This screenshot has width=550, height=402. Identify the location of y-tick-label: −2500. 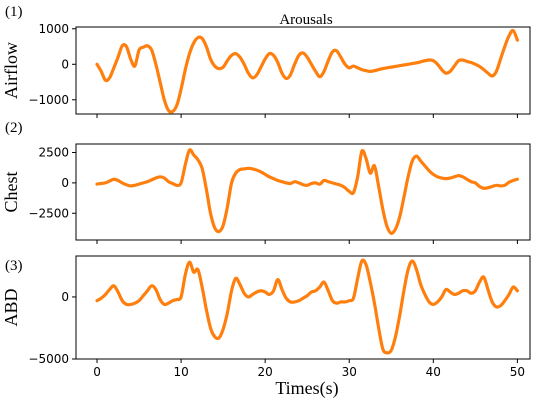
(48, 213).